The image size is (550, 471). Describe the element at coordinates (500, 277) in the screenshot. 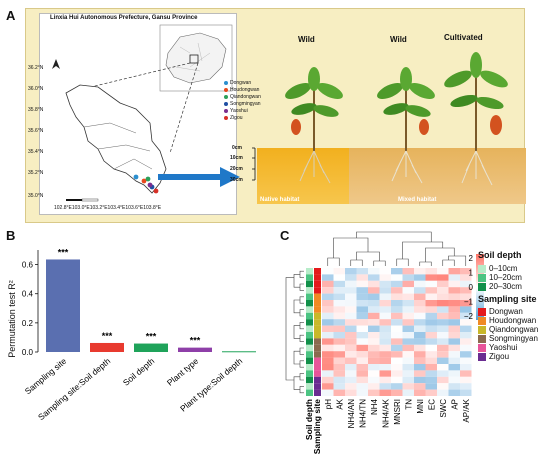

I see `depth-legend-item: 10–20cm` at that location.